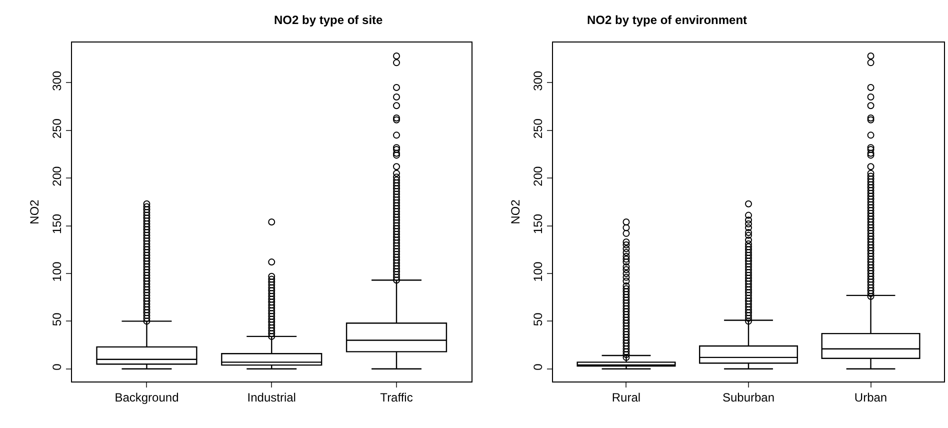 The image size is (948, 428). What do you see at coordinates (396, 397) in the screenshot?
I see `x-tick-label: Traffic` at bounding box center [396, 397].